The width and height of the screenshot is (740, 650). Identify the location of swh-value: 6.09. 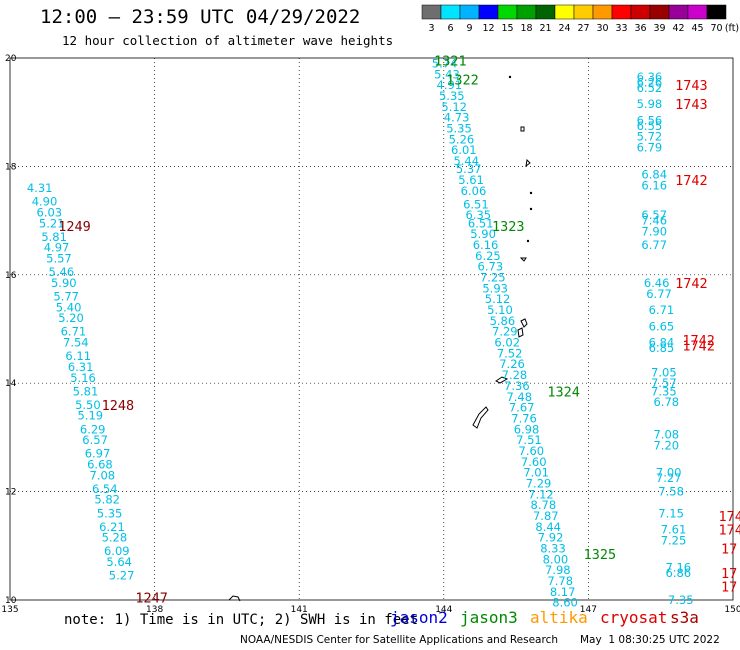
(117, 551).